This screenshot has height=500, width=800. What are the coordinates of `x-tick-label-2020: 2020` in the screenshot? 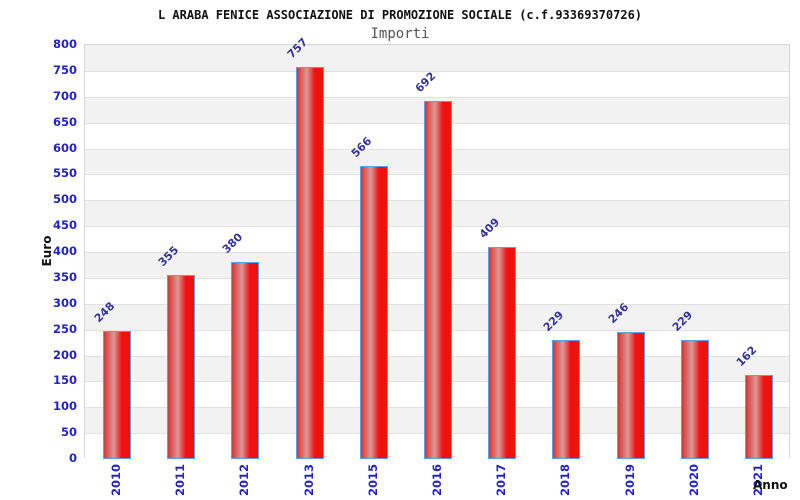 It's located at (693, 480).